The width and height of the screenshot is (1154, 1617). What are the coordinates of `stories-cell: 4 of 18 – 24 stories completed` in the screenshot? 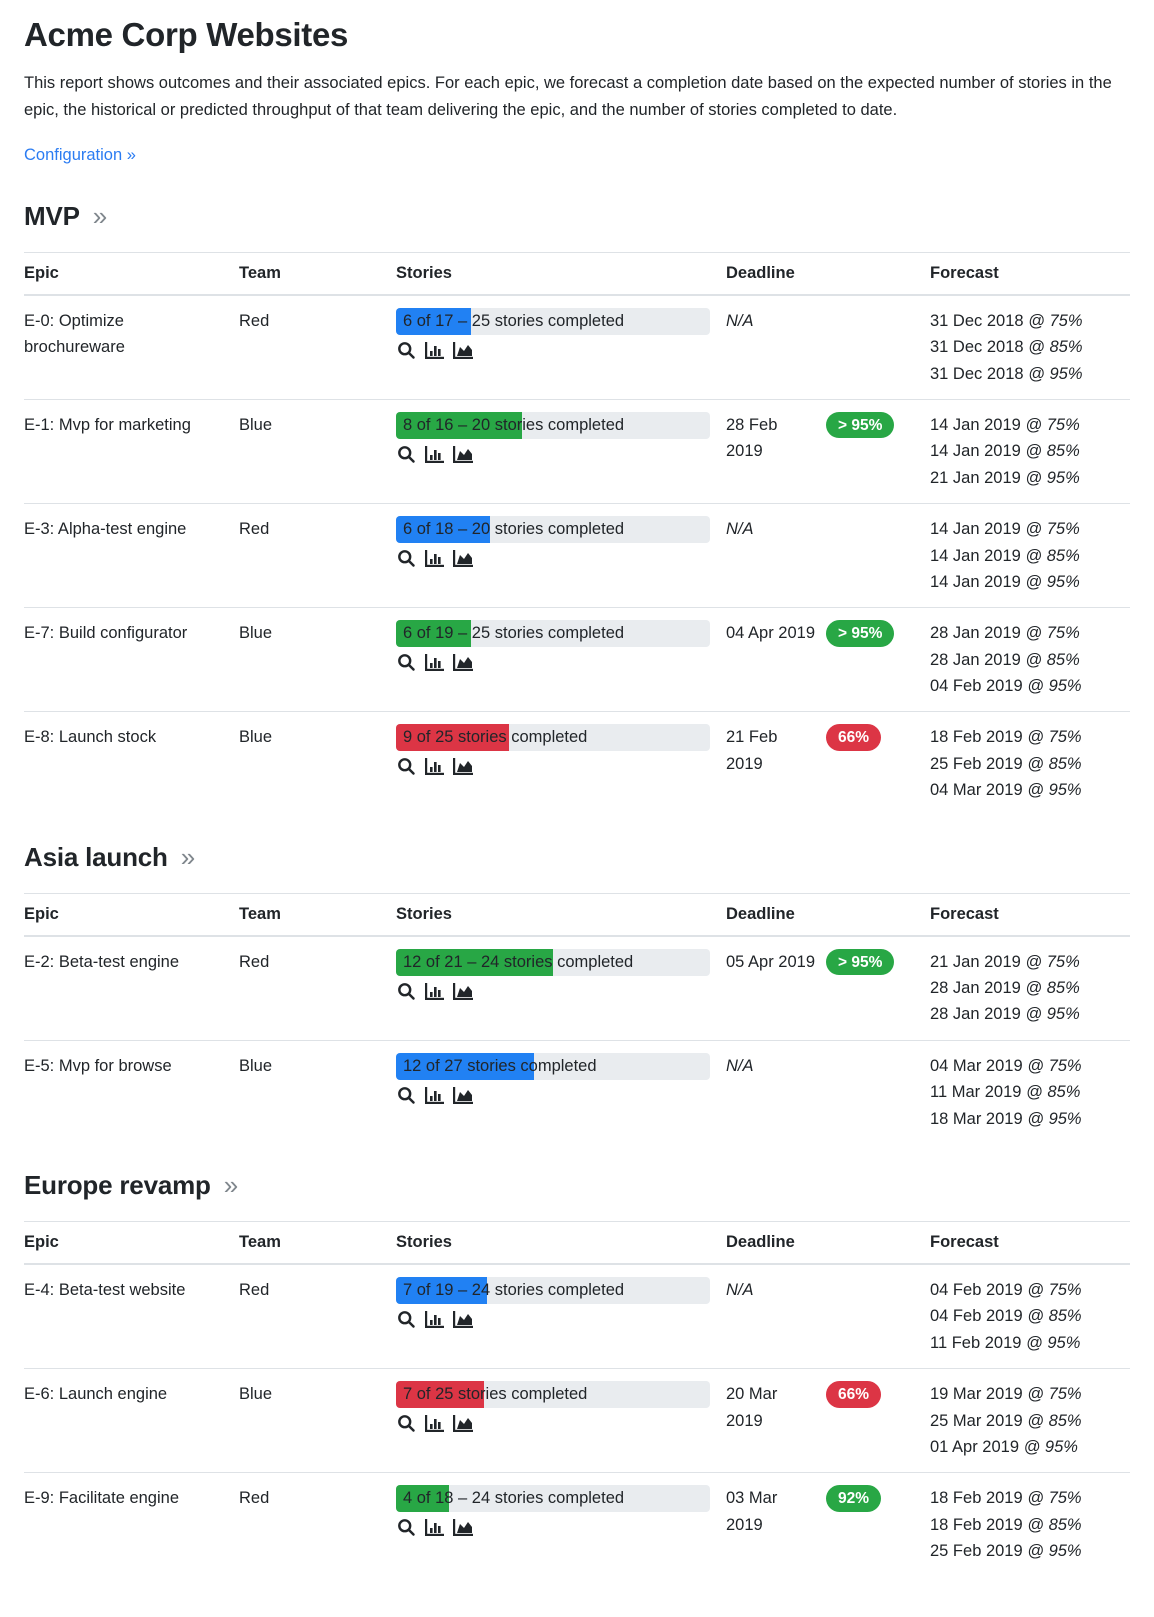 It's located at (561, 1524).